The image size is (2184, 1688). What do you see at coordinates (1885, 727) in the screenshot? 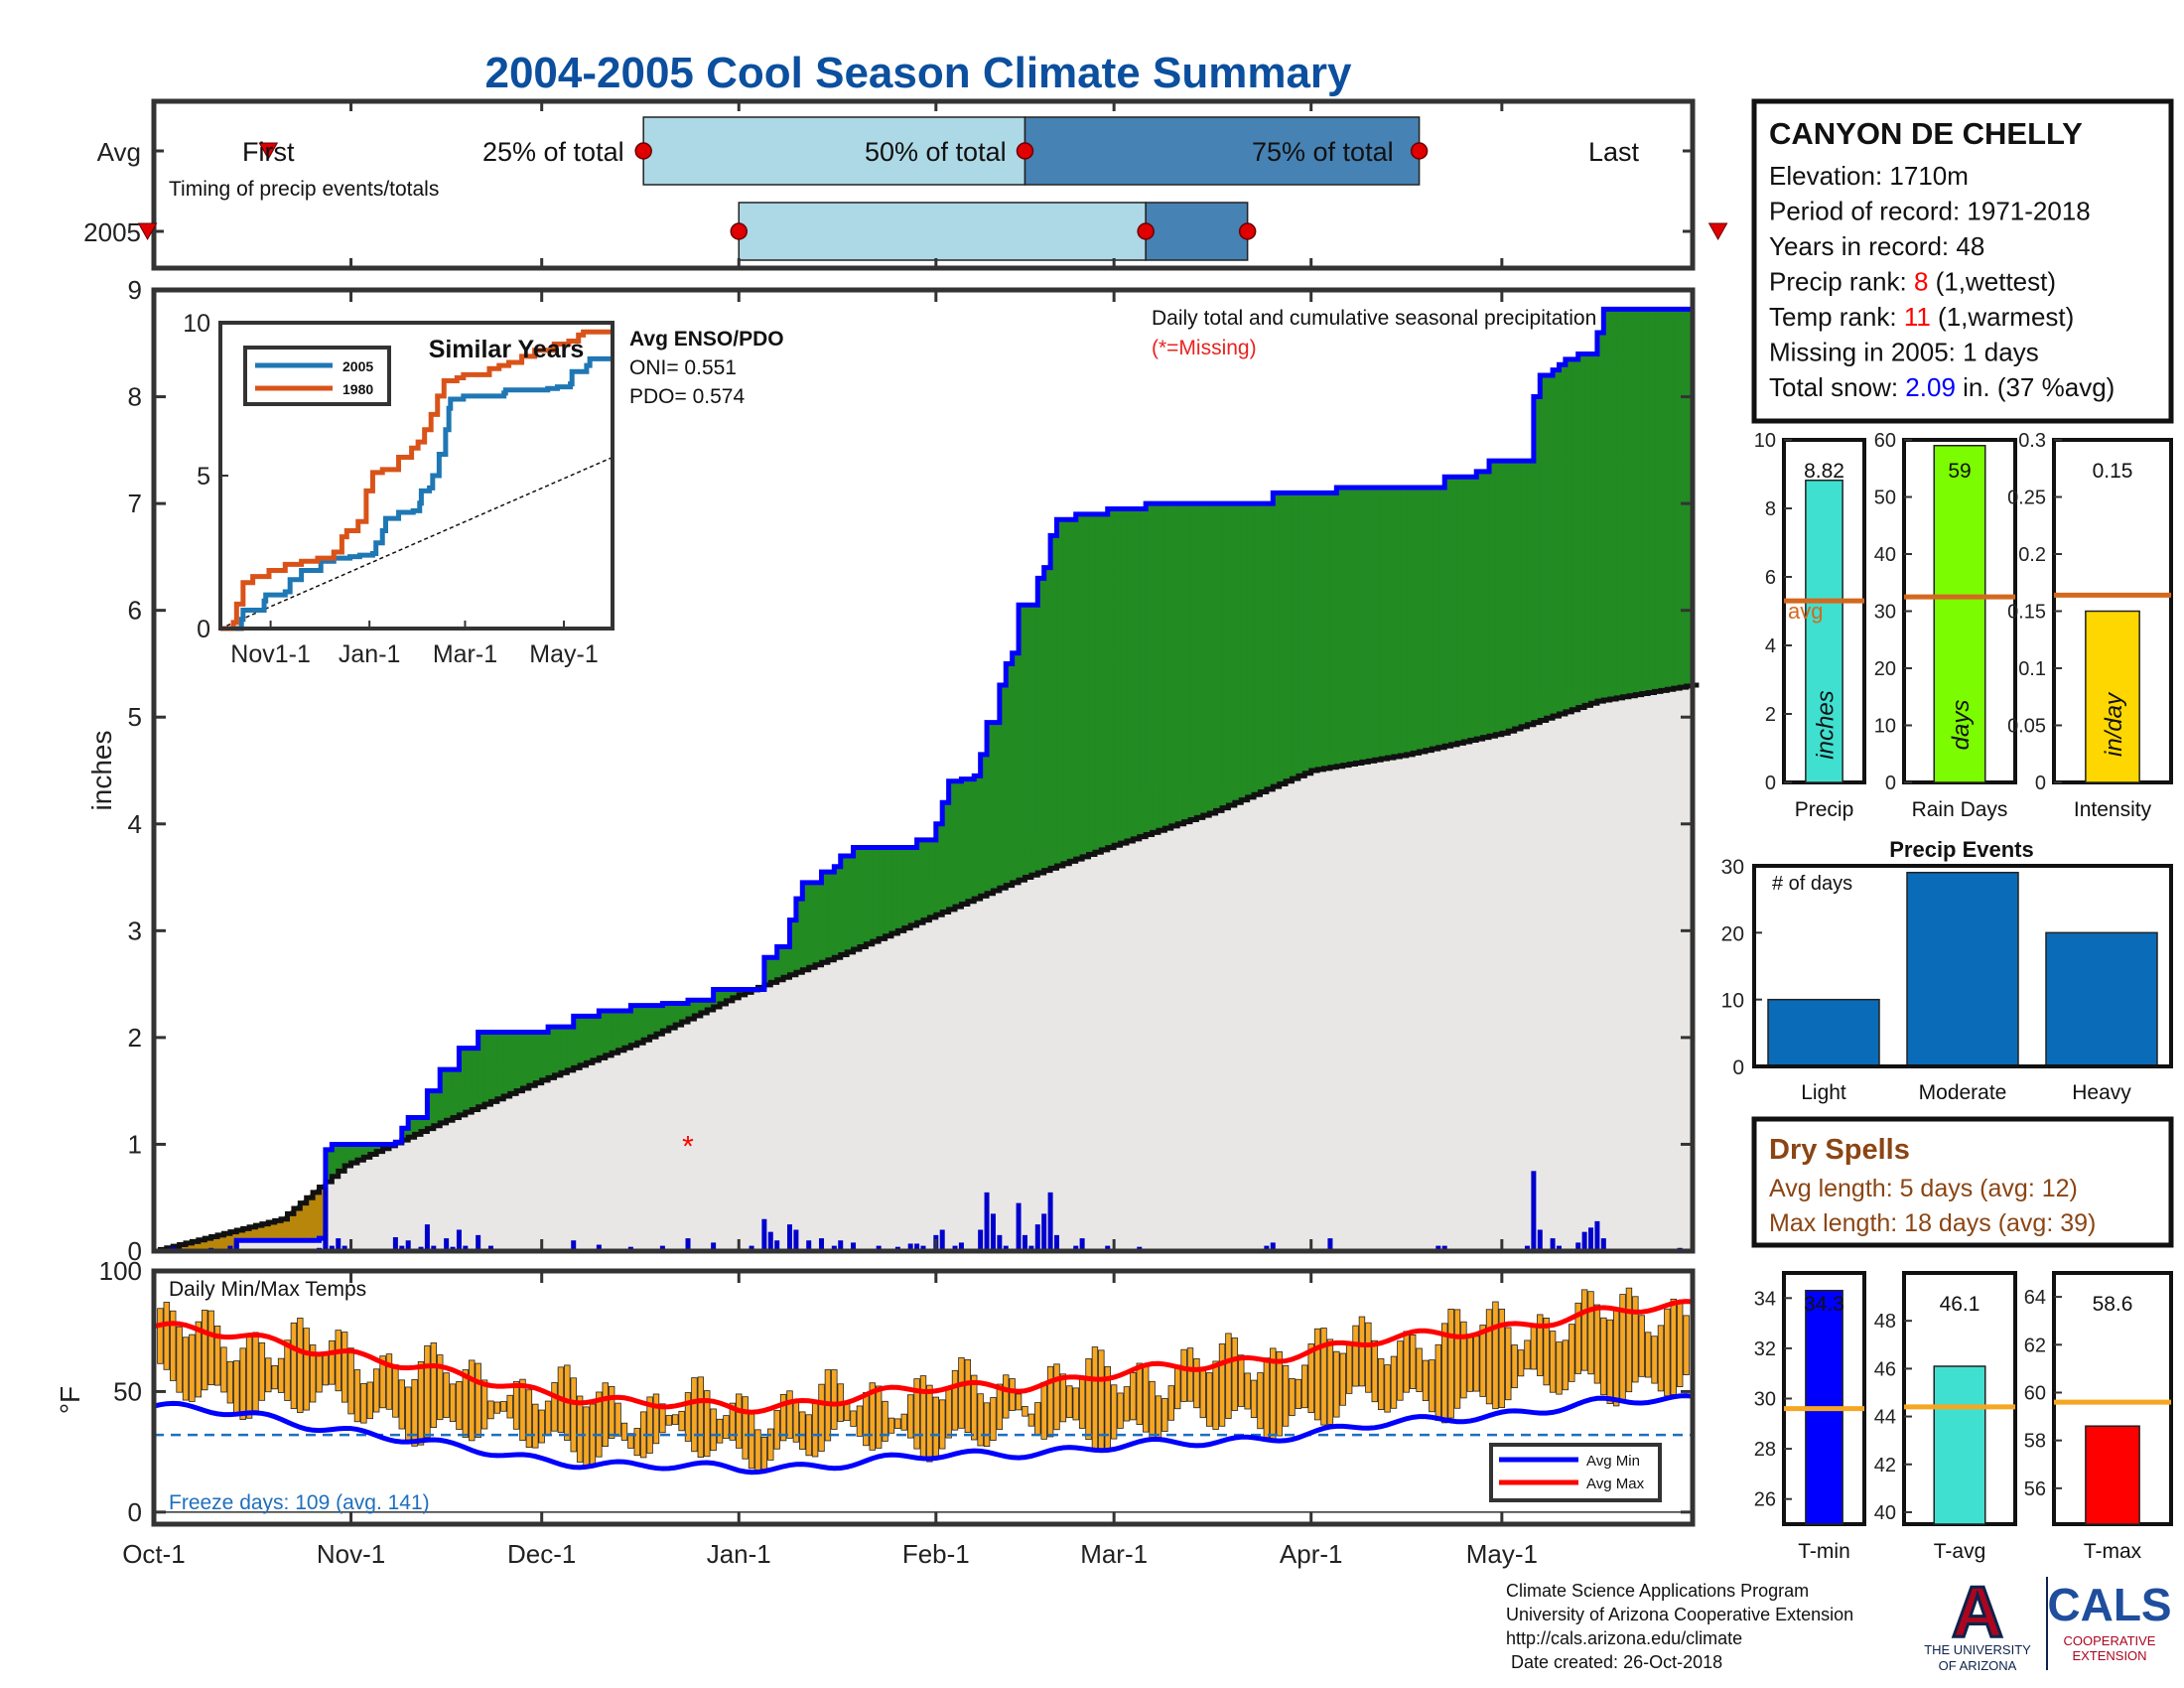
I see `summary-rain-days-ytick-label: 10` at bounding box center [1885, 727].